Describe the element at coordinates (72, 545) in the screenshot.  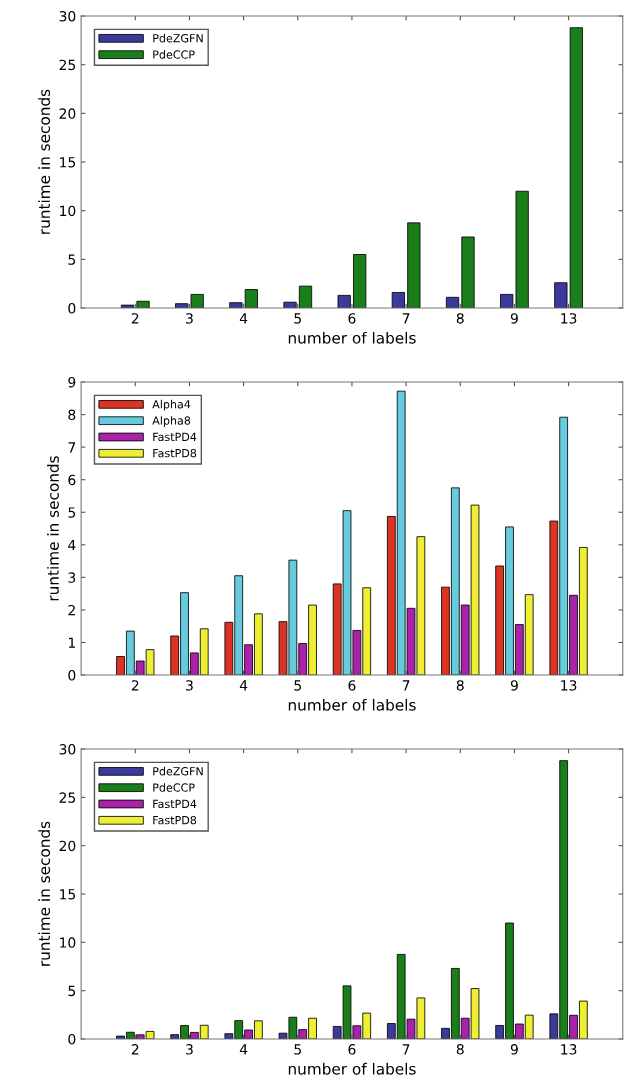
I see `y-tick-label: 4` at that location.